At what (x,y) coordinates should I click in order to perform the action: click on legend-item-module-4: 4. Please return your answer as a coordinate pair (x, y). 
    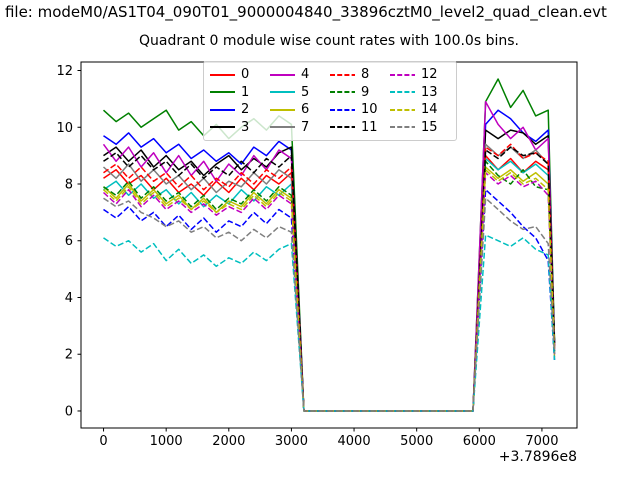
    Looking at the image, I should click on (300, 74).